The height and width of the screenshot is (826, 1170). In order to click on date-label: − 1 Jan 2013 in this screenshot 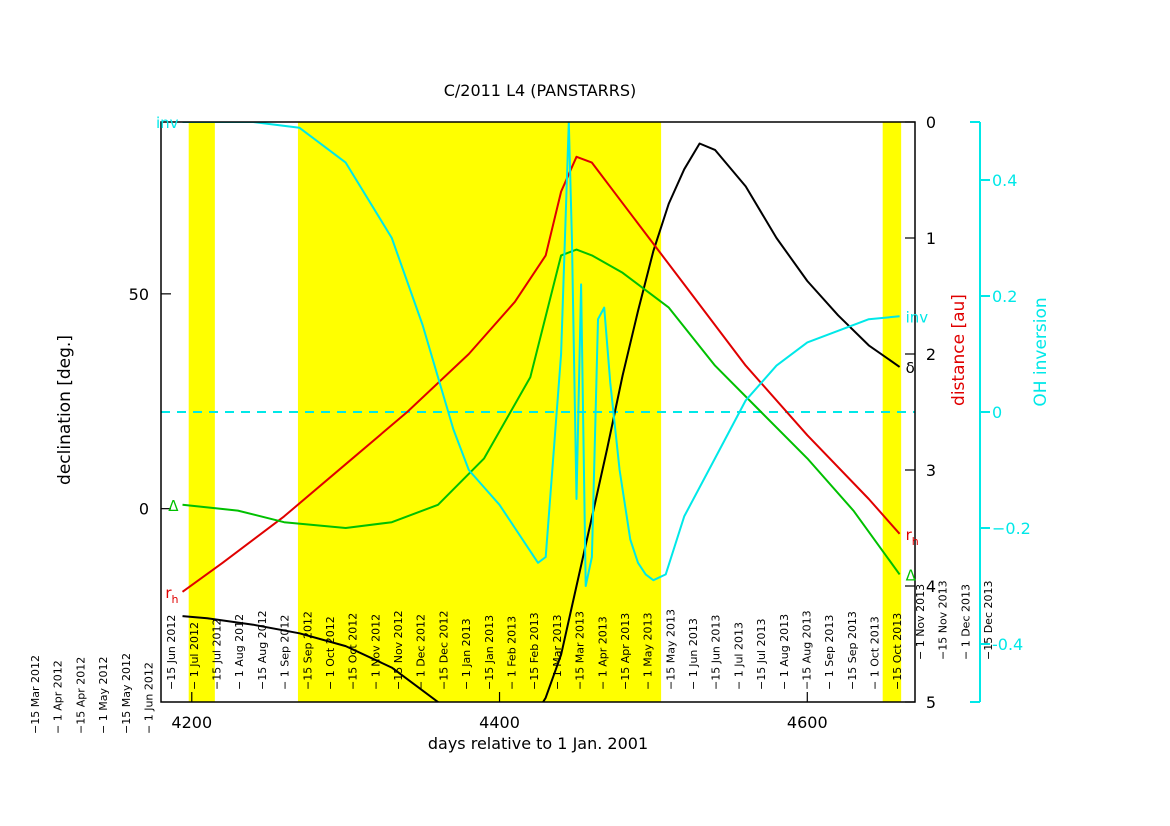, I will do `click(466, 654)`.